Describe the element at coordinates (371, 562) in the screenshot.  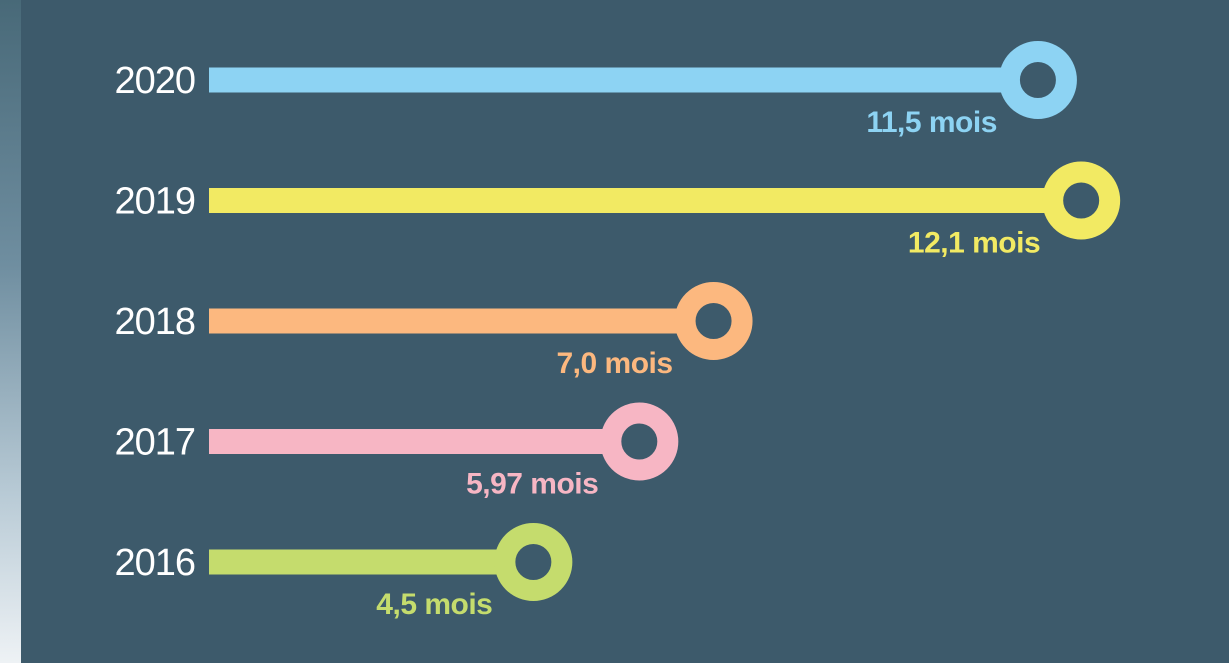
I see `bar-2016` at that location.